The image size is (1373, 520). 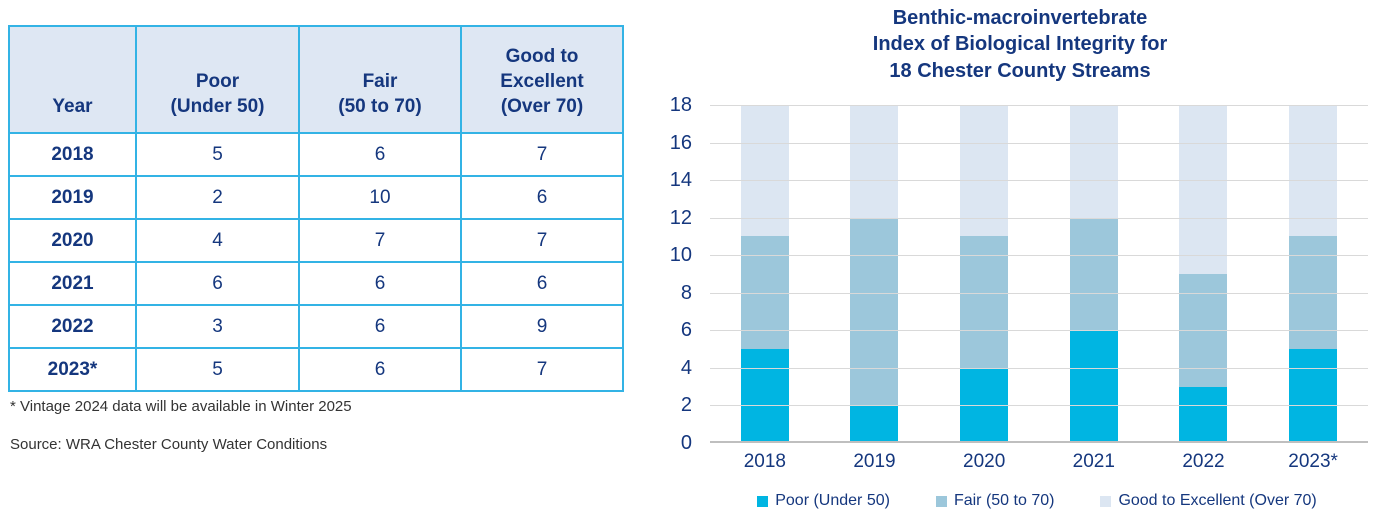 What do you see at coordinates (217, 240) in the screenshot?
I see `cell-poor: 4` at bounding box center [217, 240].